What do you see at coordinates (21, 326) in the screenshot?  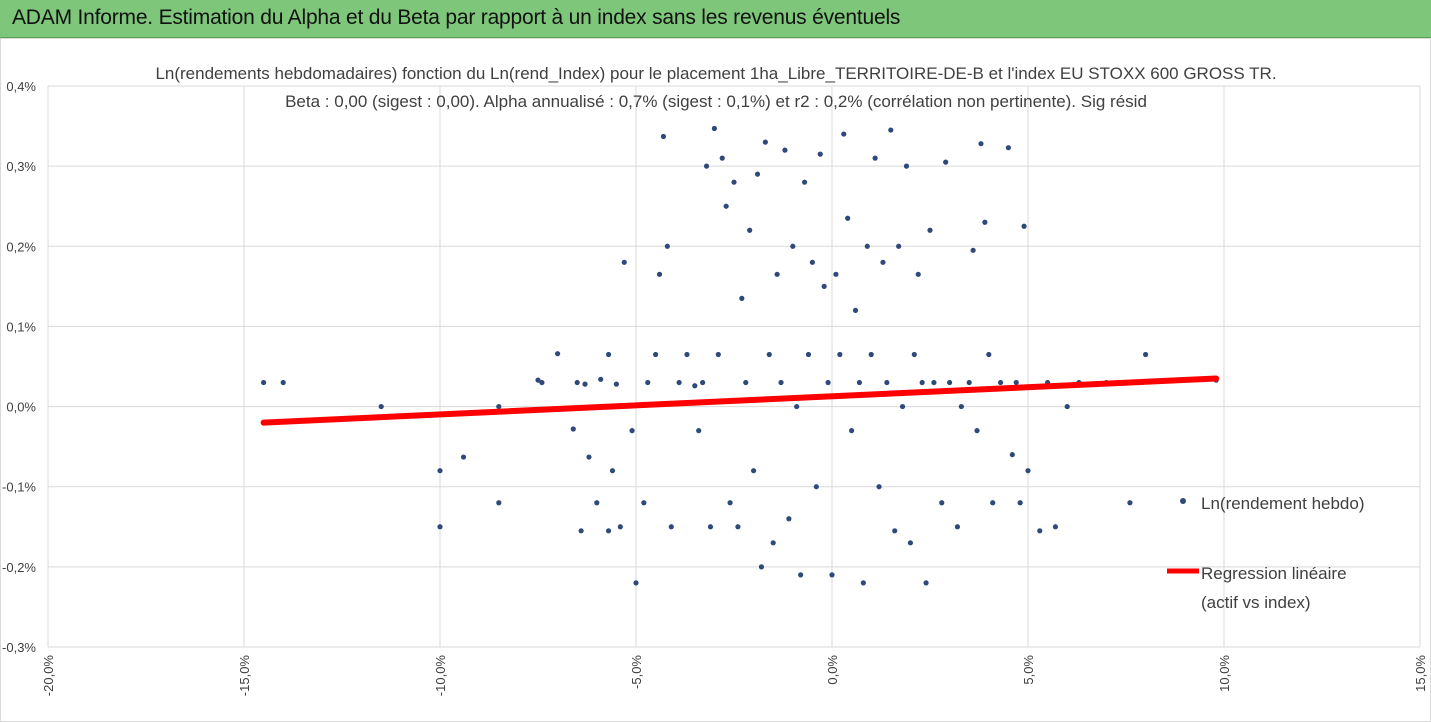 I see `y-tick-label: 0,1%` at bounding box center [21, 326].